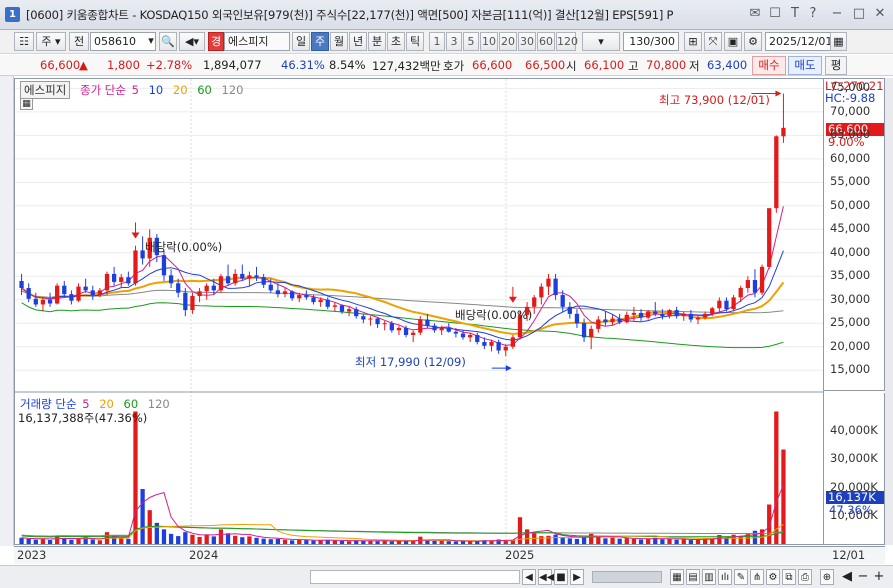 Image resolution: width=893 pixels, height=588 pixels. Describe the element at coordinates (377, 41) in the screenshot. I see `period-button-4: 분` at that location.